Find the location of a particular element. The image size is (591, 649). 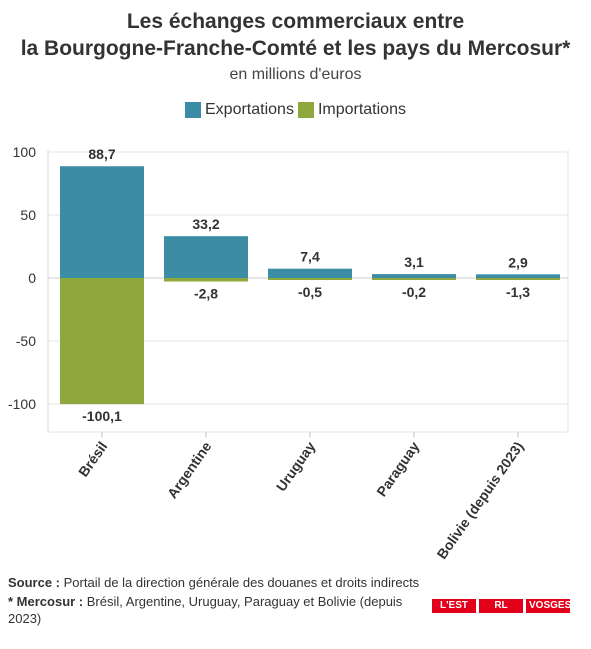

publisher-logos: L'EST RL VOSGES is located at coordinates (501, 606).